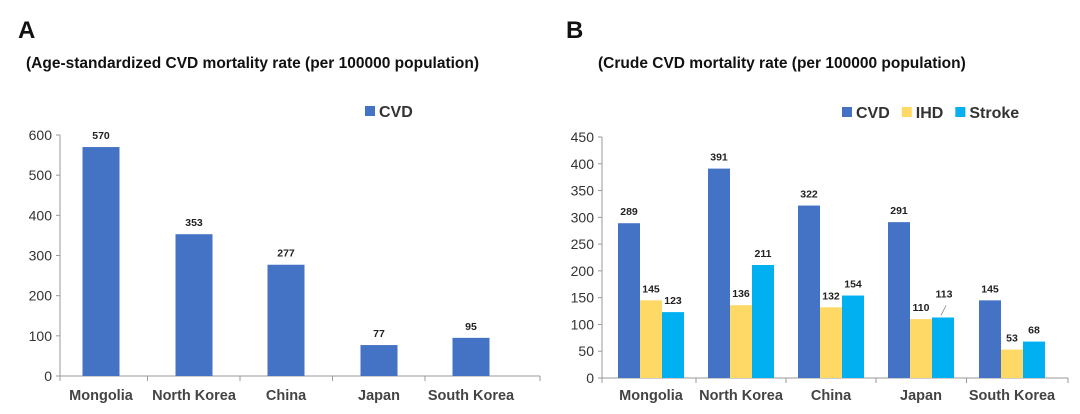  I want to click on bar-stroke-south-korea, so click(1034, 359).